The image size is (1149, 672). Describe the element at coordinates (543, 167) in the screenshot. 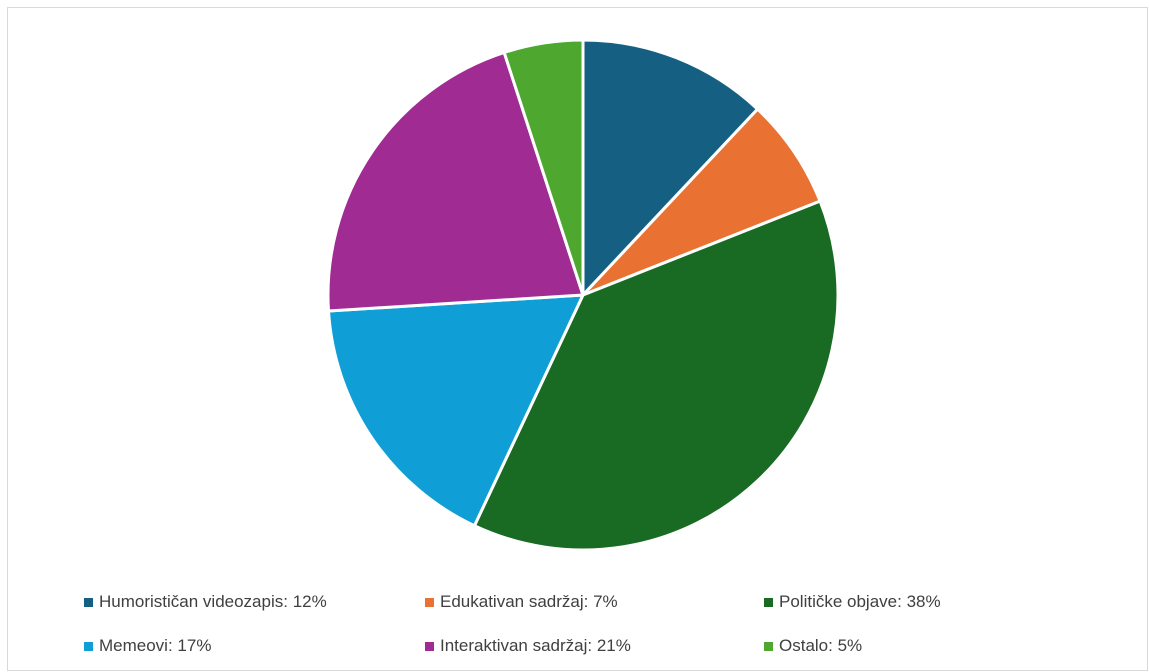

I see `pie-slice-ostalo` at that location.